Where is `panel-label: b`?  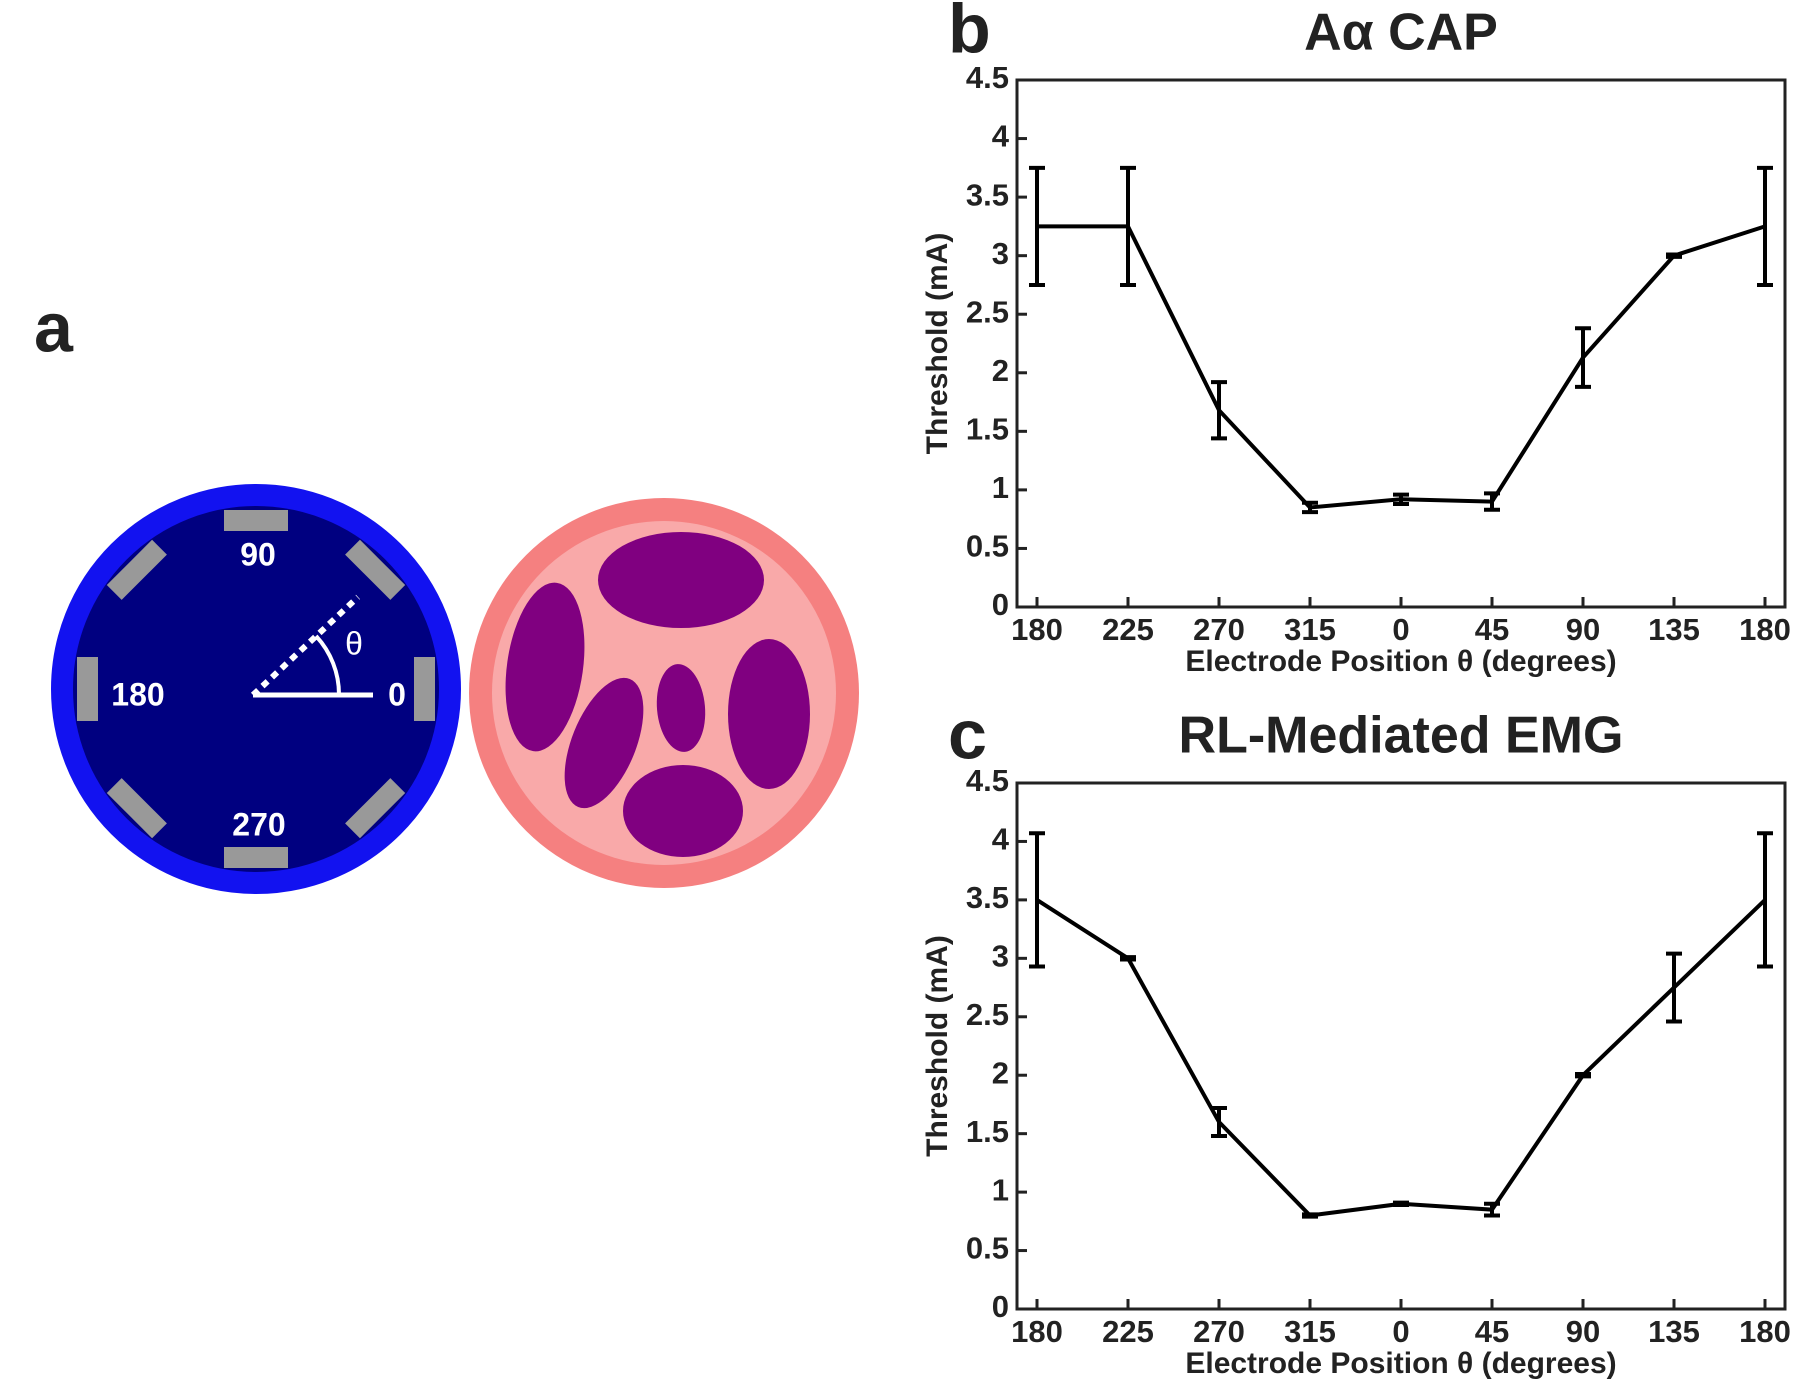 panel-label: b is located at coordinates (969, 33).